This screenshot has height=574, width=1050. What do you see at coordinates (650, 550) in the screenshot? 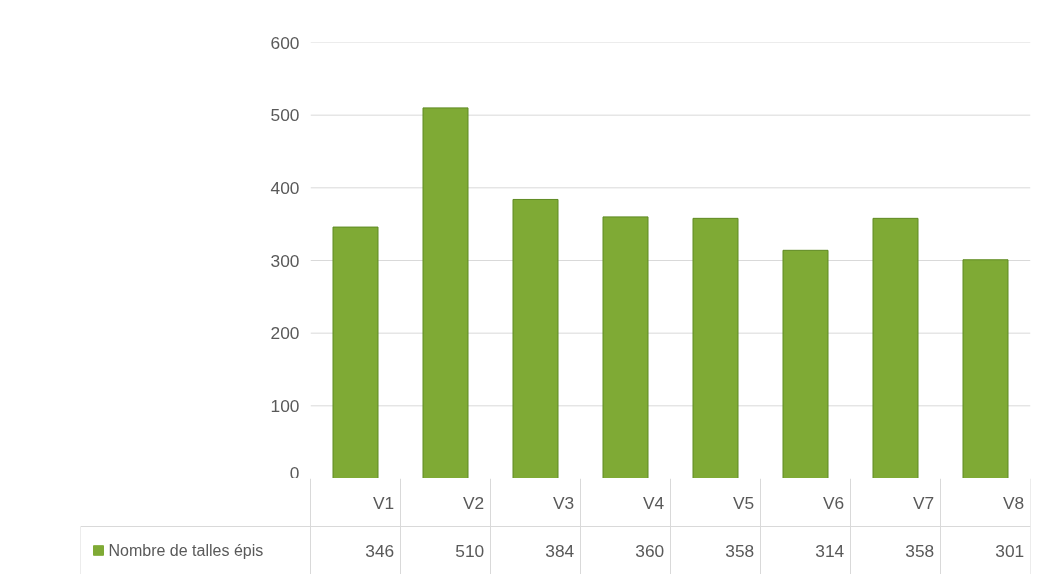
I see `data-label: 360` at bounding box center [650, 550].